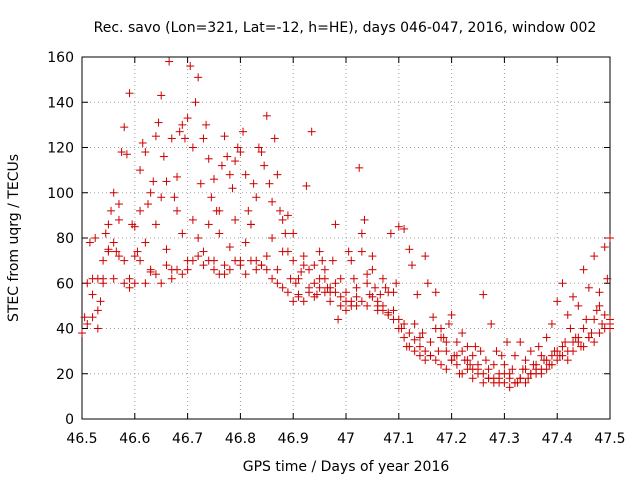 Image resolution: width=640 pixels, height=480 pixels. What do you see at coordinates (346, 467) in the screenshot?
I see `x-axis-label: GPS time / Days of year 2016` at bounding box center [346, 467].